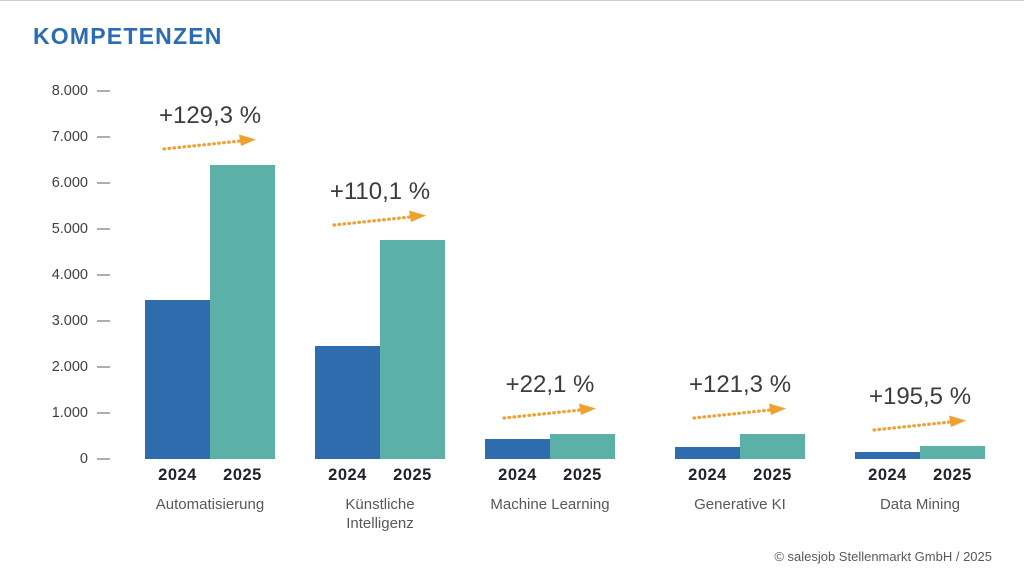  I want to click on growth-annotation: +129,3 %, so click(210, 115).